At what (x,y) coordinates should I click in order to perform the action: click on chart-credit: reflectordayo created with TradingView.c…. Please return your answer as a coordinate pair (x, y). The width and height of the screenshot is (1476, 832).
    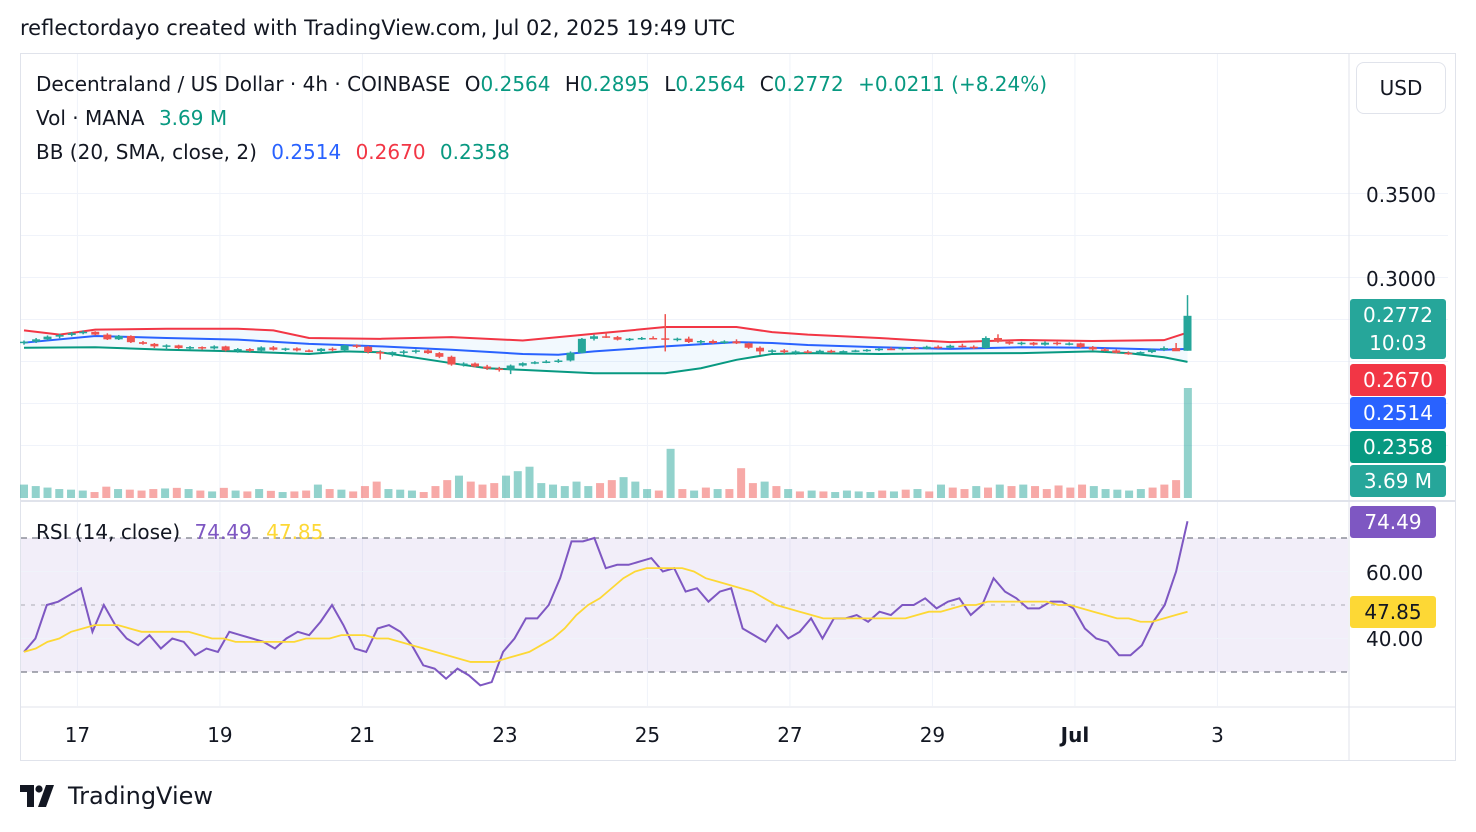
    Looking at the image, I should click on (378, 28).